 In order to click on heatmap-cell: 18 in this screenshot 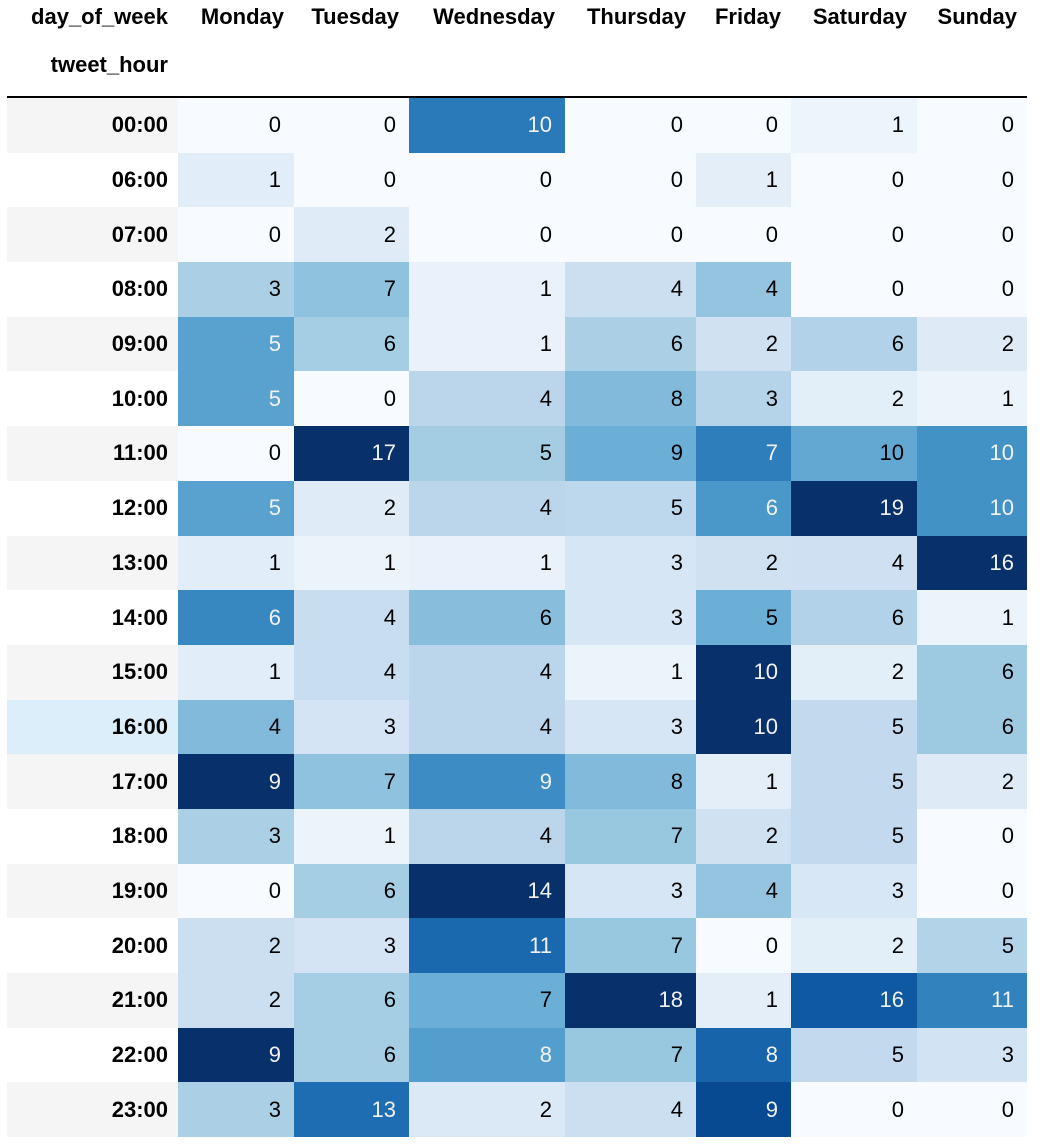, I will do `click(630, 1000)`.